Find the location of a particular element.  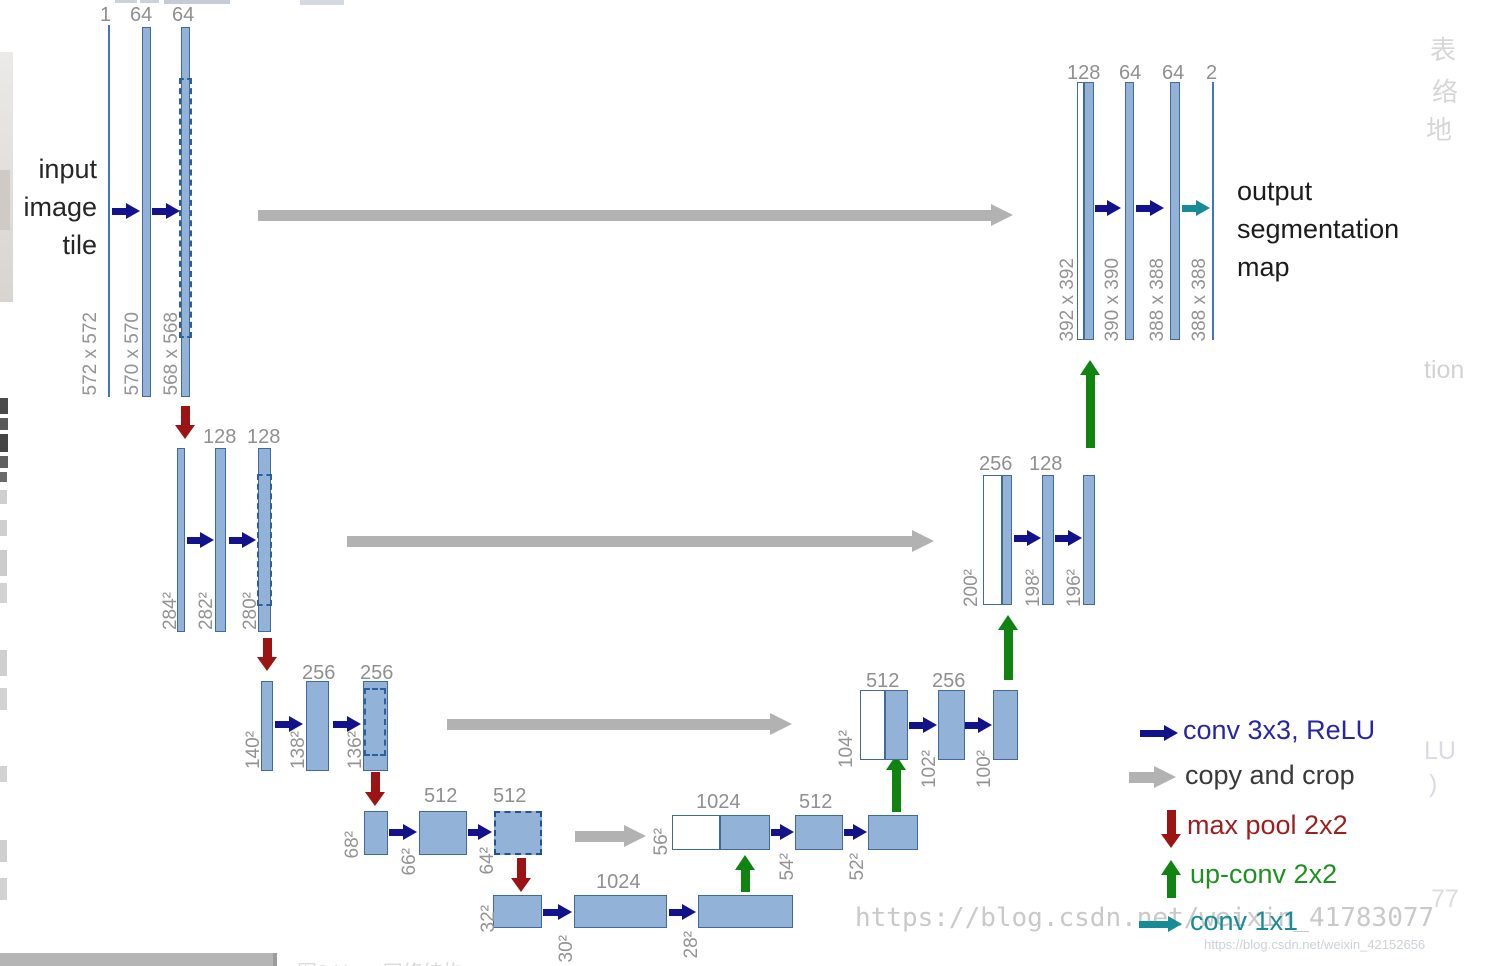

size-label: 140² is located at coordinates (253, 749).